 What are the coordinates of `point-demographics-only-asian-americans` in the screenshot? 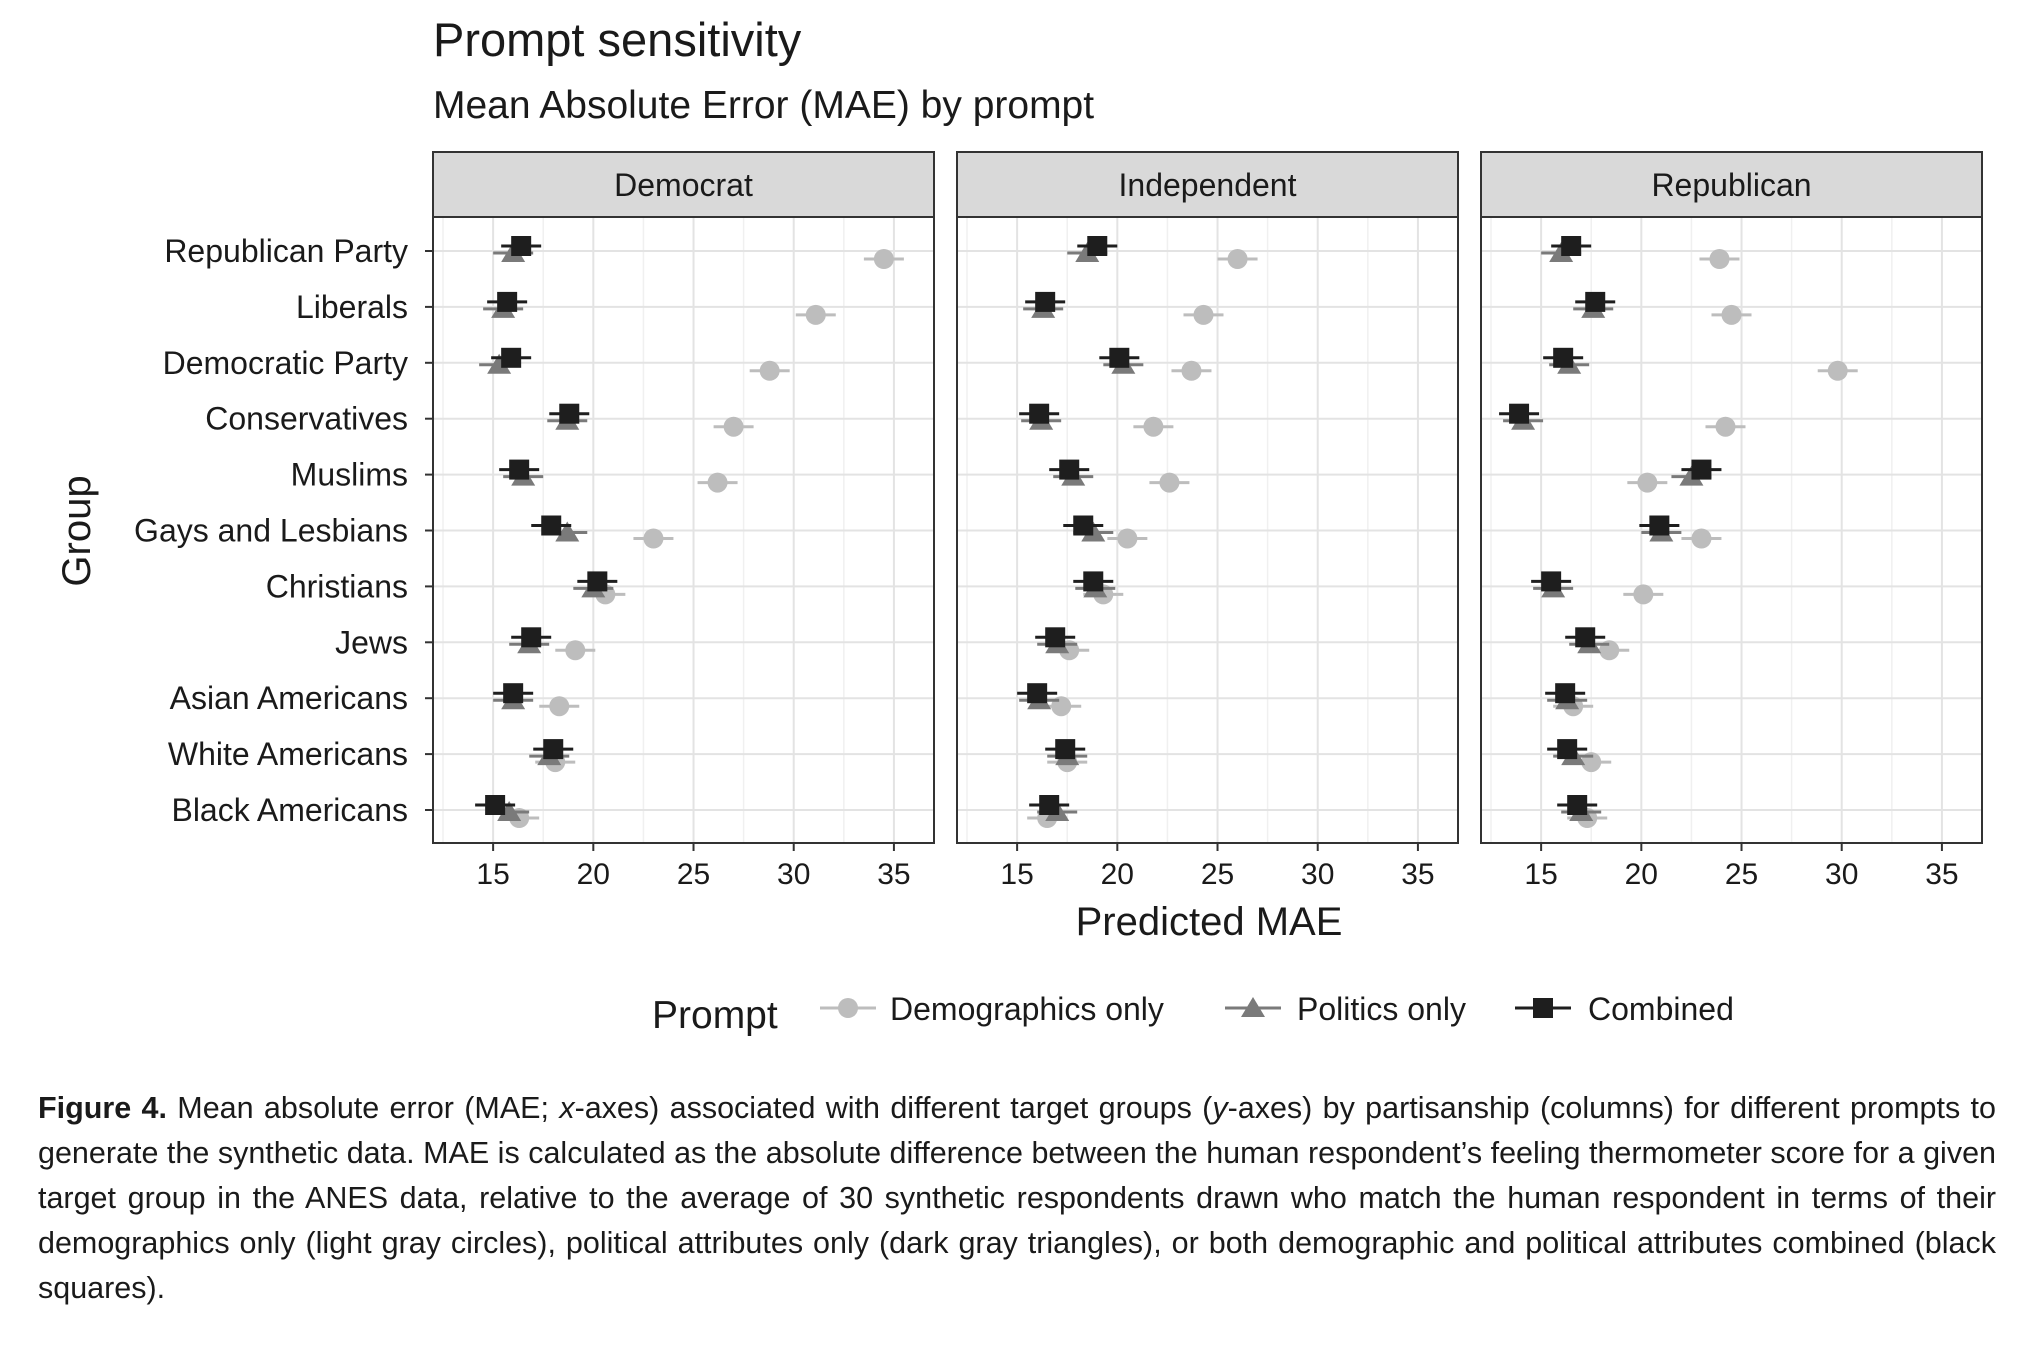 It's located at (559, 706).